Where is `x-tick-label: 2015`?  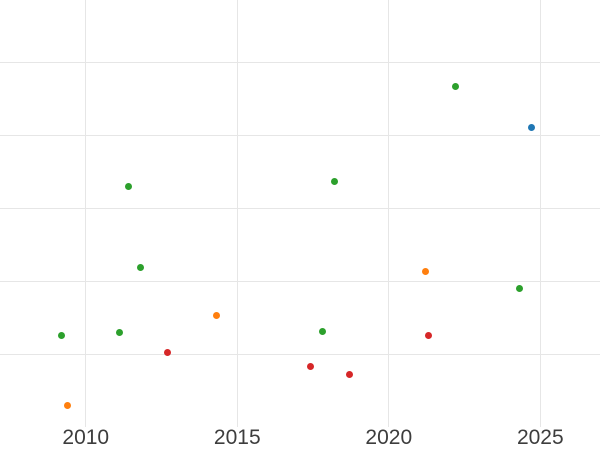
x-tick-label: 2015 is located at coordinates (237, 437).